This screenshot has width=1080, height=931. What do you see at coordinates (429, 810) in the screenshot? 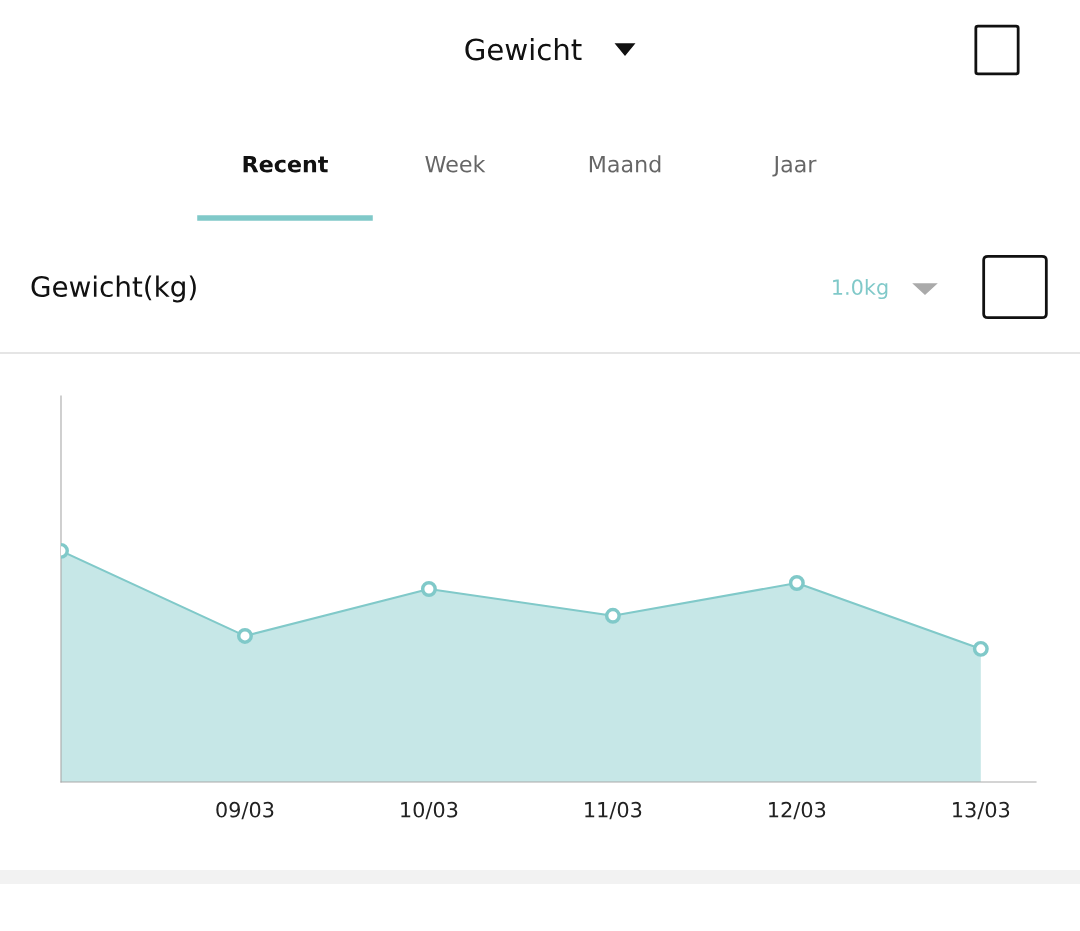
I see `x-tick-label: 10/03` at bounding box center [429, 810].